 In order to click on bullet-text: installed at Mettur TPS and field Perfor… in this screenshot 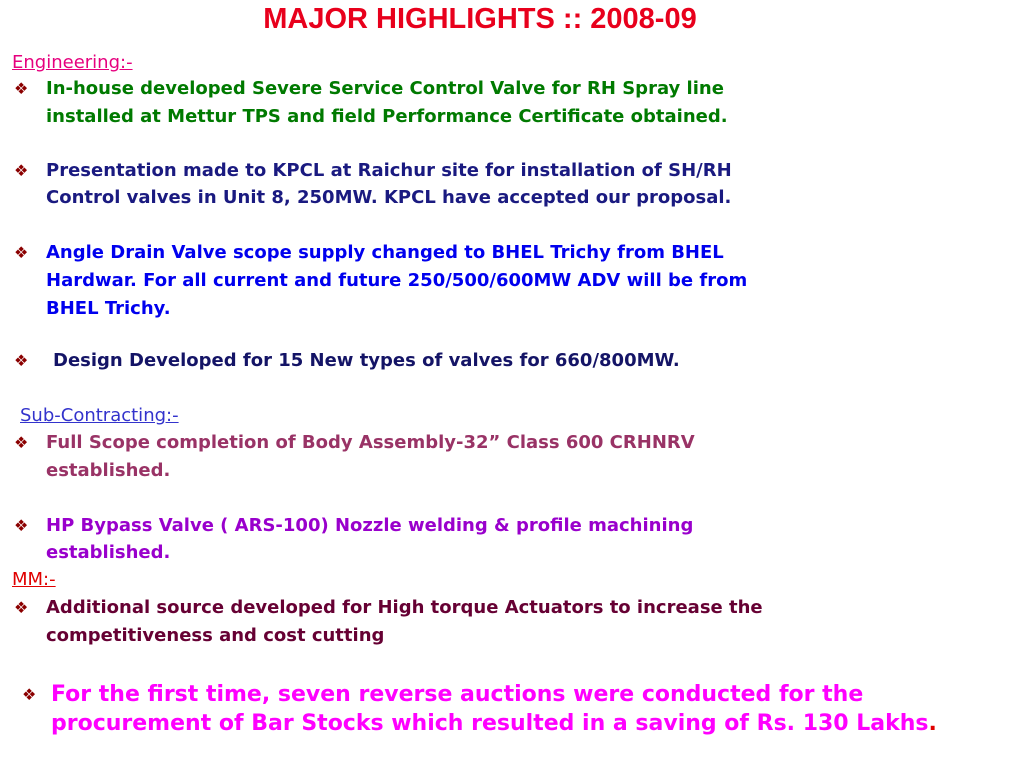, I will do `click(387, 116)`.